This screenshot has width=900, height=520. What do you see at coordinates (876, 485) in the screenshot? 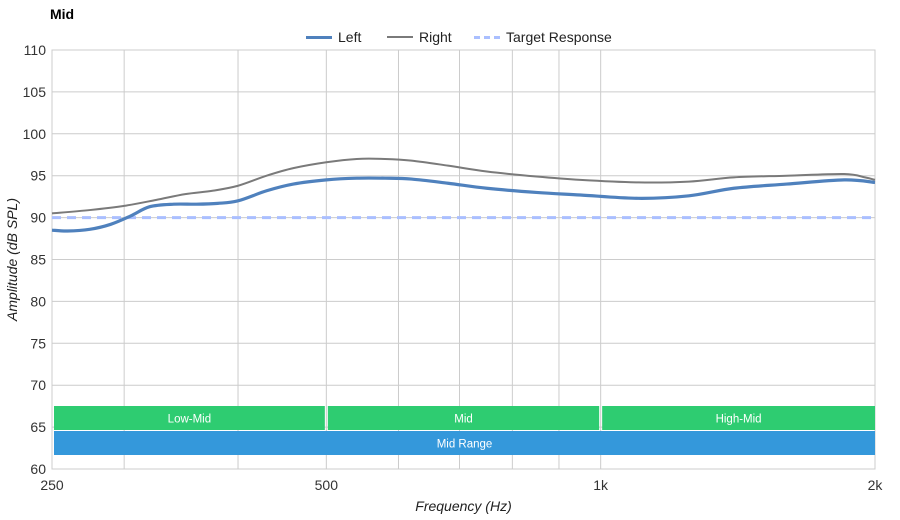
I see `x-tick-label: 2k` at bounding box center [876, 485].